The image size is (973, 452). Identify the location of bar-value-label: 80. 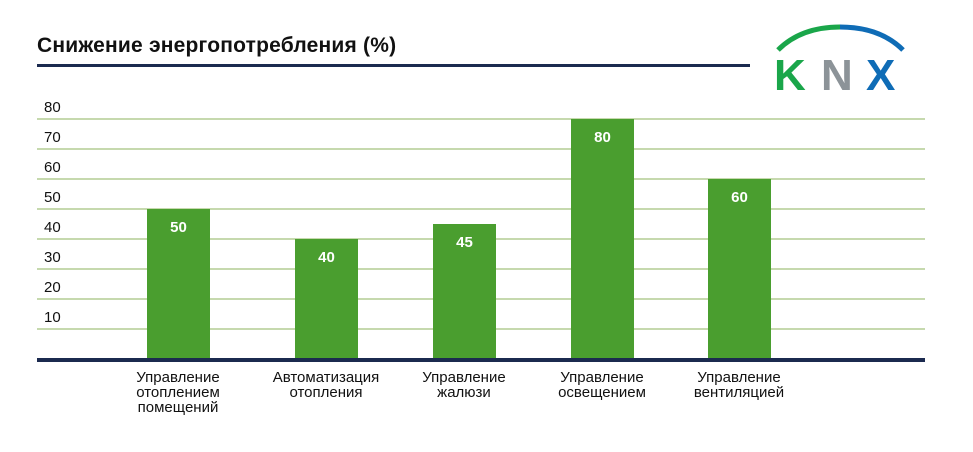
(602, 137).